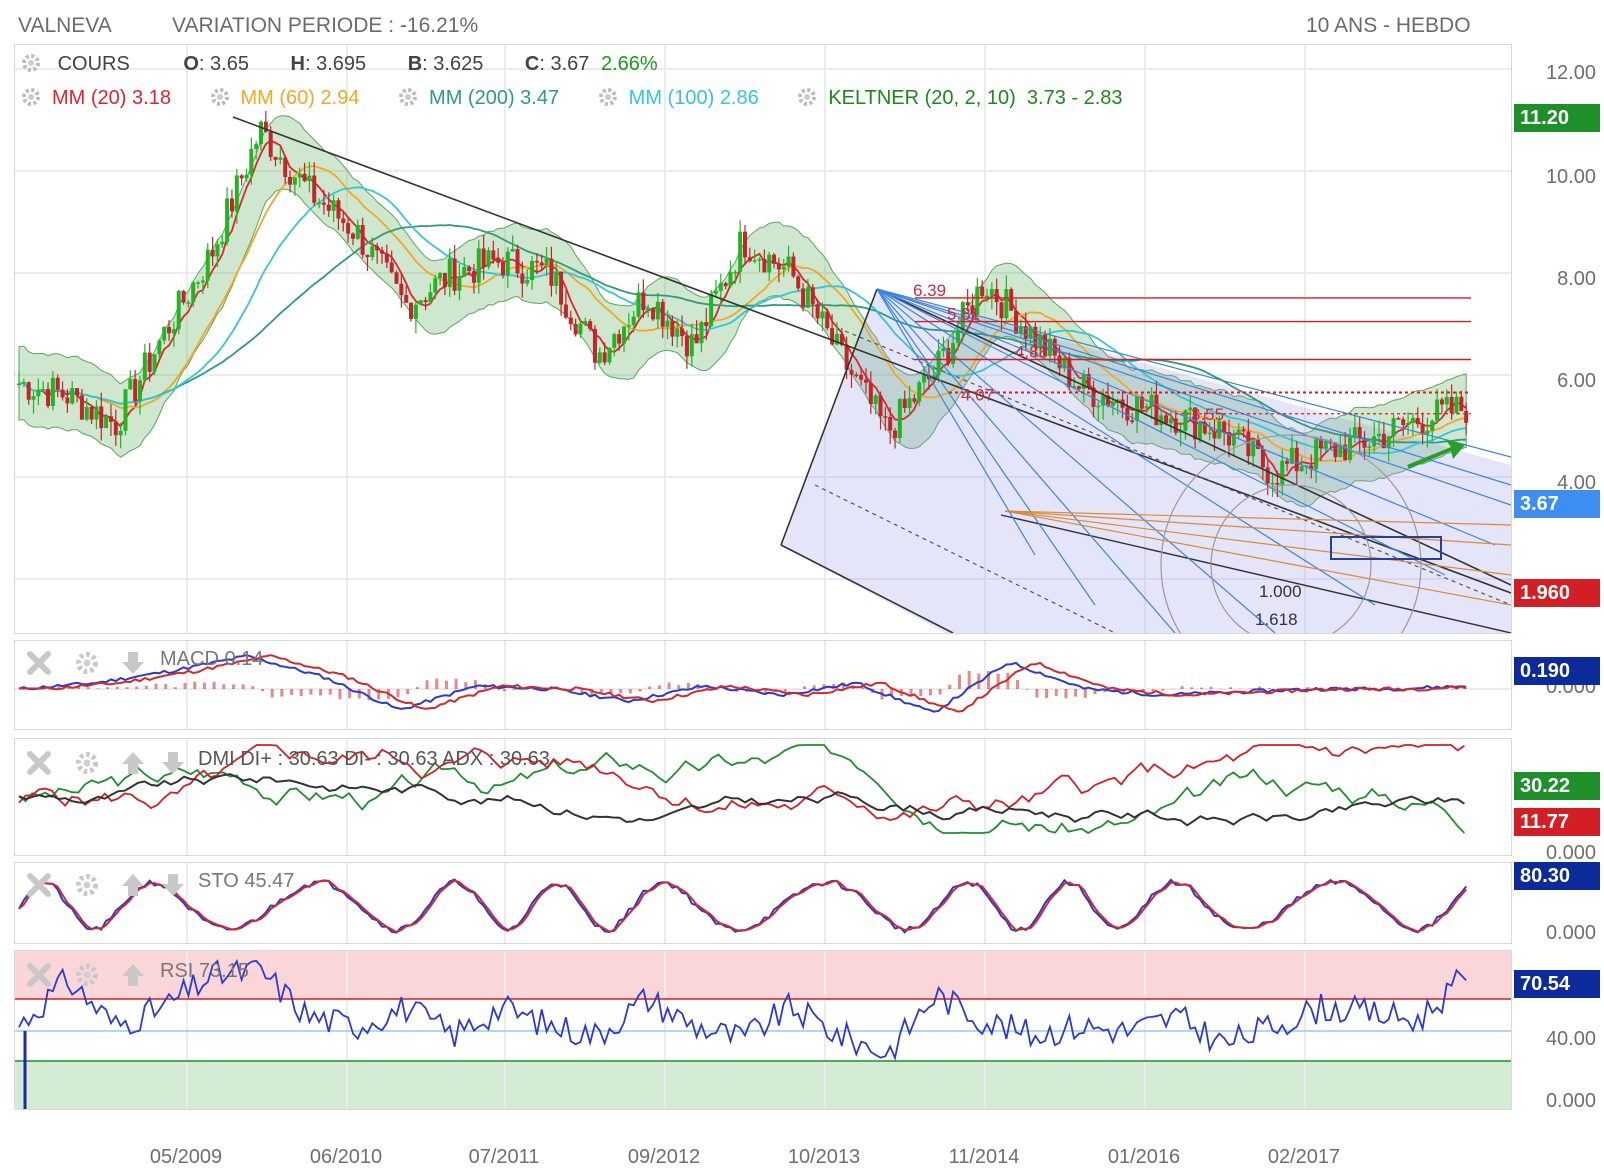 This screenshot has height=1172, width=1604. What do you see at coordinates (151, 98) in the screenshot?
I see `mm20-value: 3.18` at bounding box center [151, 98].